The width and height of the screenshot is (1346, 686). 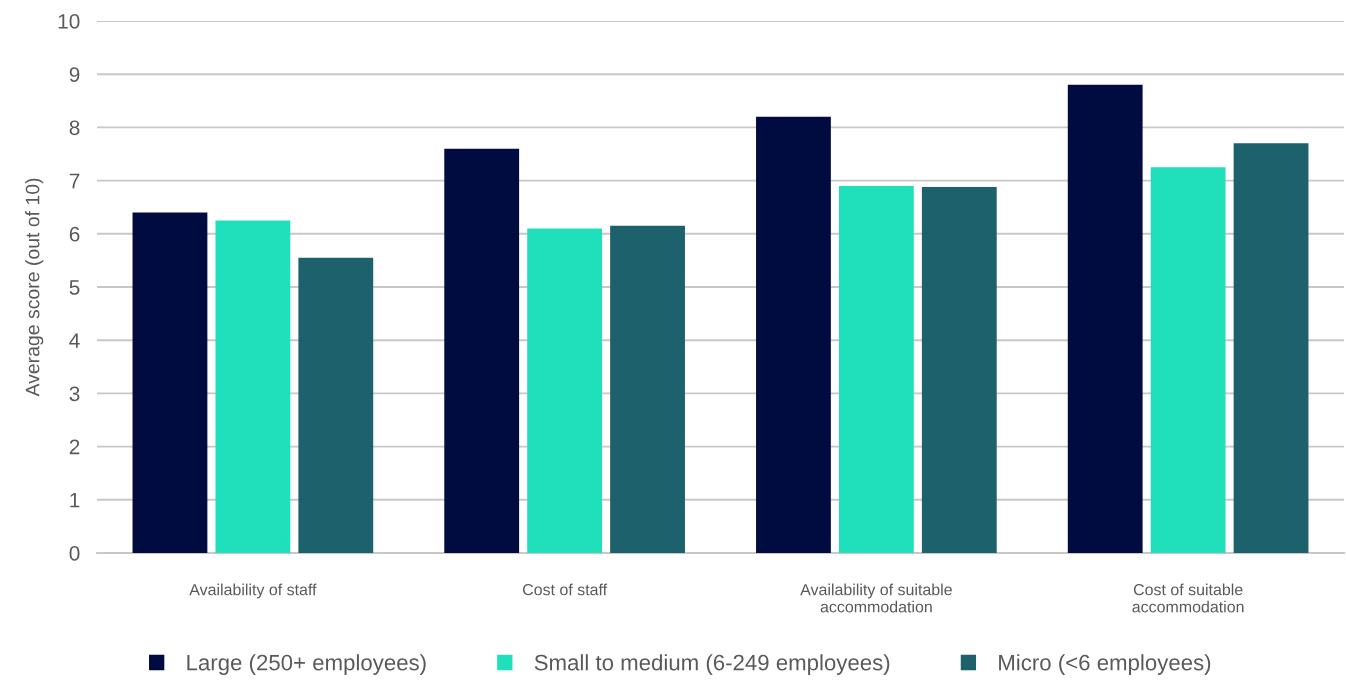 What do you see at coordinates (876, 598) in the screenshot?
I see `x-tick-label: Availability of suitable accommodation` at bounding box center [876, 598].